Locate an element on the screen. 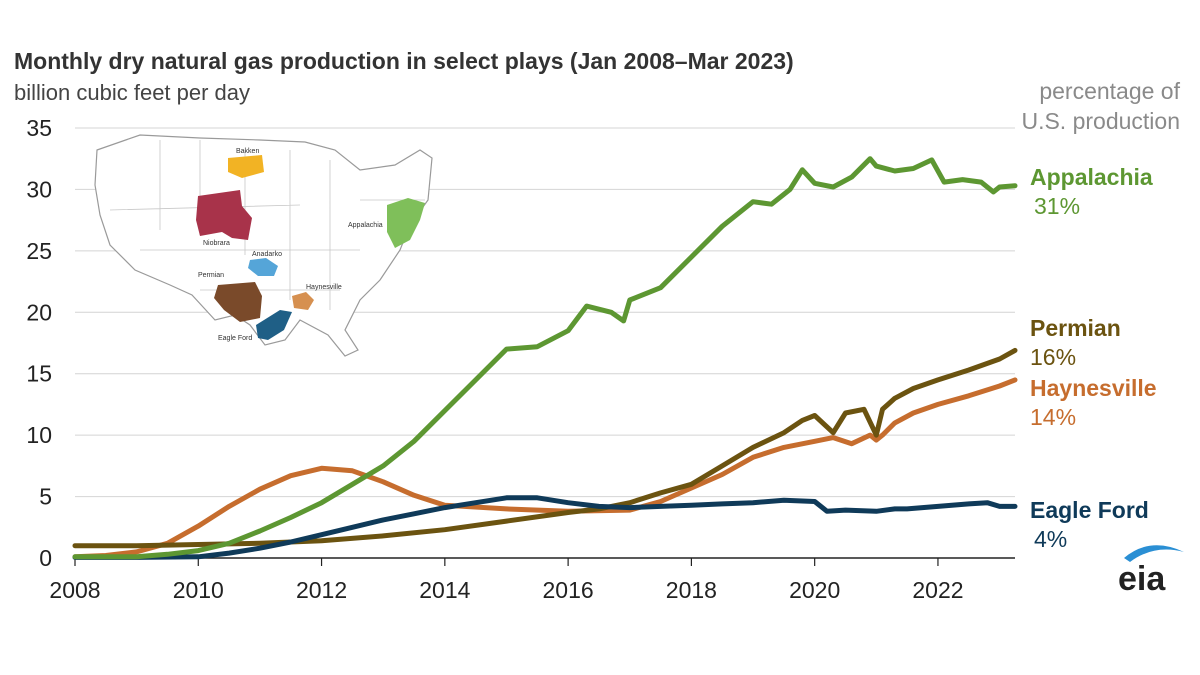 The height and width of the screenshot is (675, 1200). y-tick-label: 5 is located at coordinates (45, 497).